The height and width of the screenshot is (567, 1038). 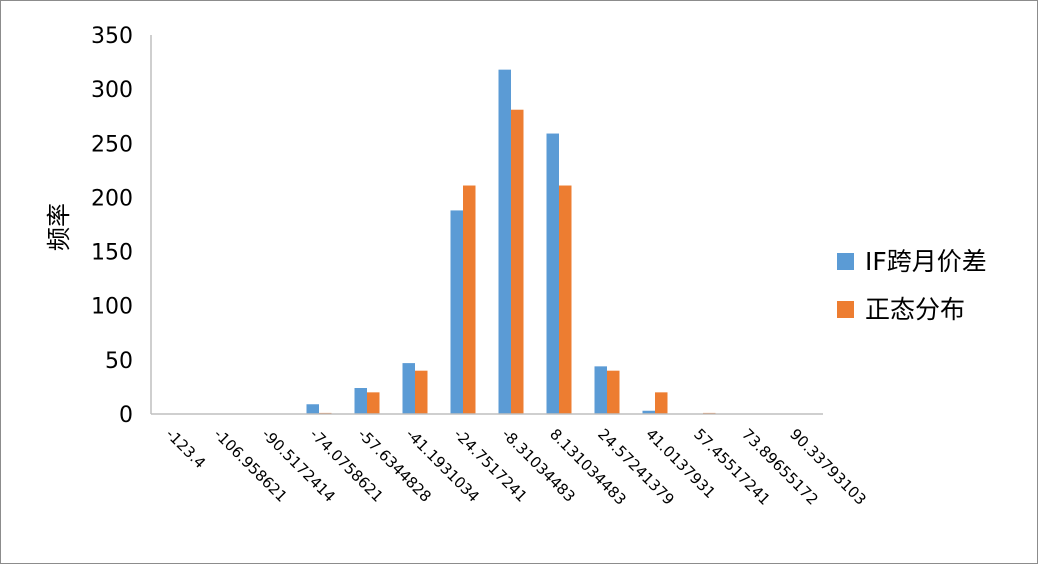 I want to click on y-tick-label: 100, so click(x=112, y=307).